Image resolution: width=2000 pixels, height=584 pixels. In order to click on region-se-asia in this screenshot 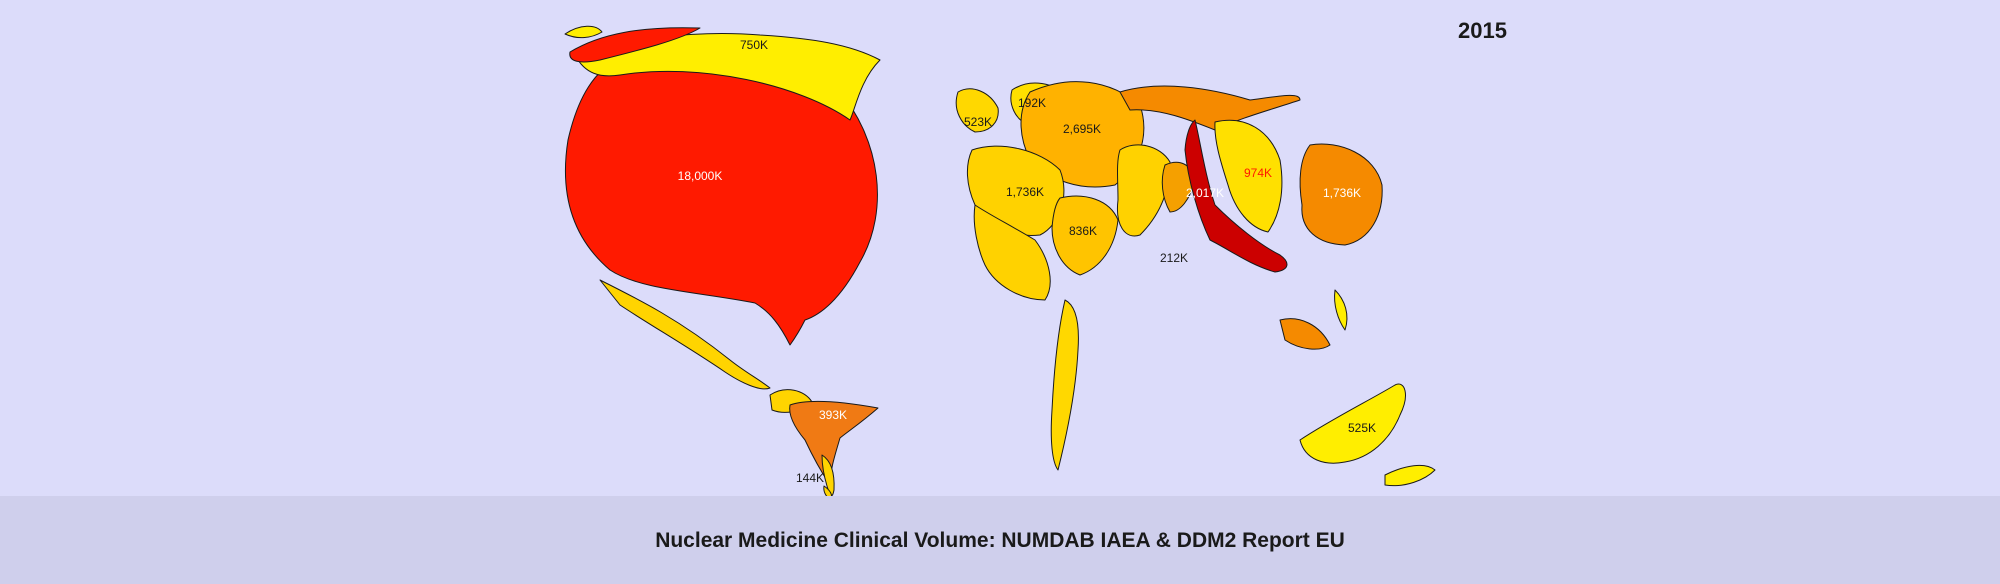, I will do `click(1305, 334)`.